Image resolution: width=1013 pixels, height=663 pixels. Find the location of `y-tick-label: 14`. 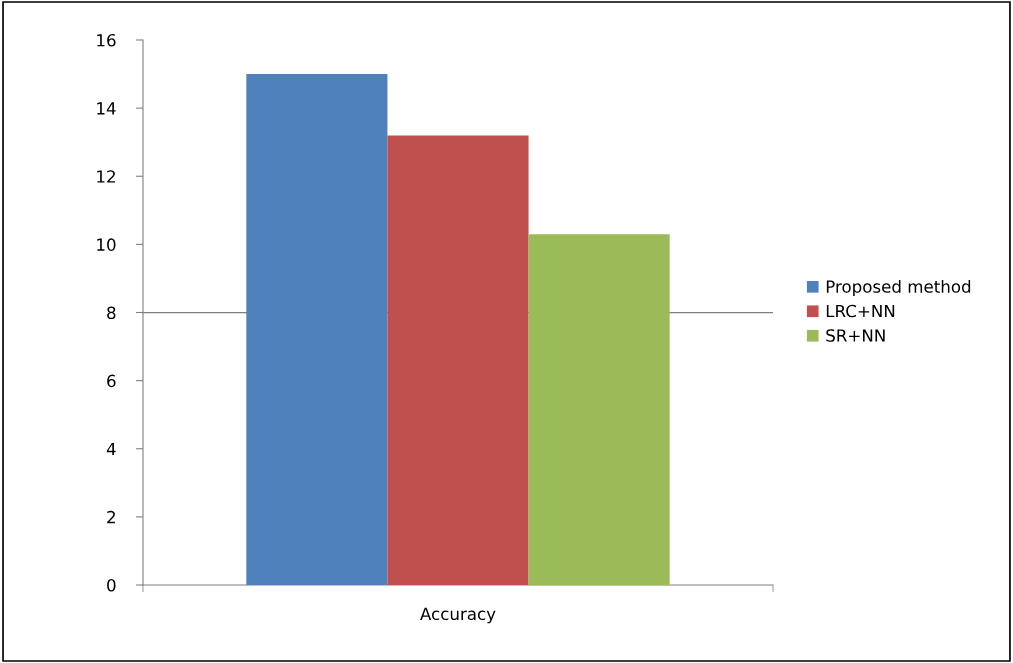

y-tick-label: 14 is located at coordinates (106, 108).